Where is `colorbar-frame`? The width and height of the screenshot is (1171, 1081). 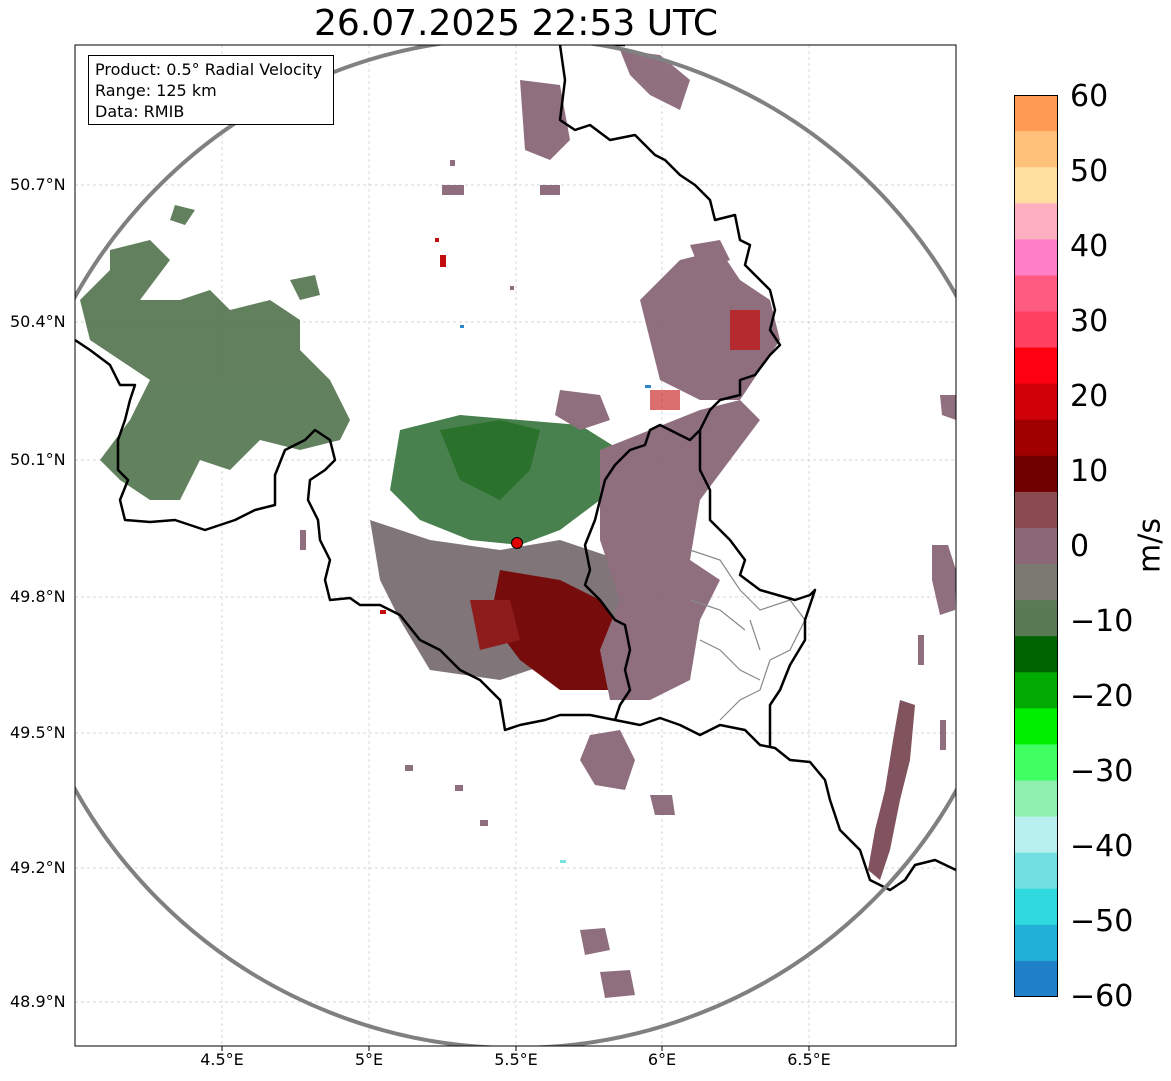 colorbar-frame is located at coordinates (1036, 546).